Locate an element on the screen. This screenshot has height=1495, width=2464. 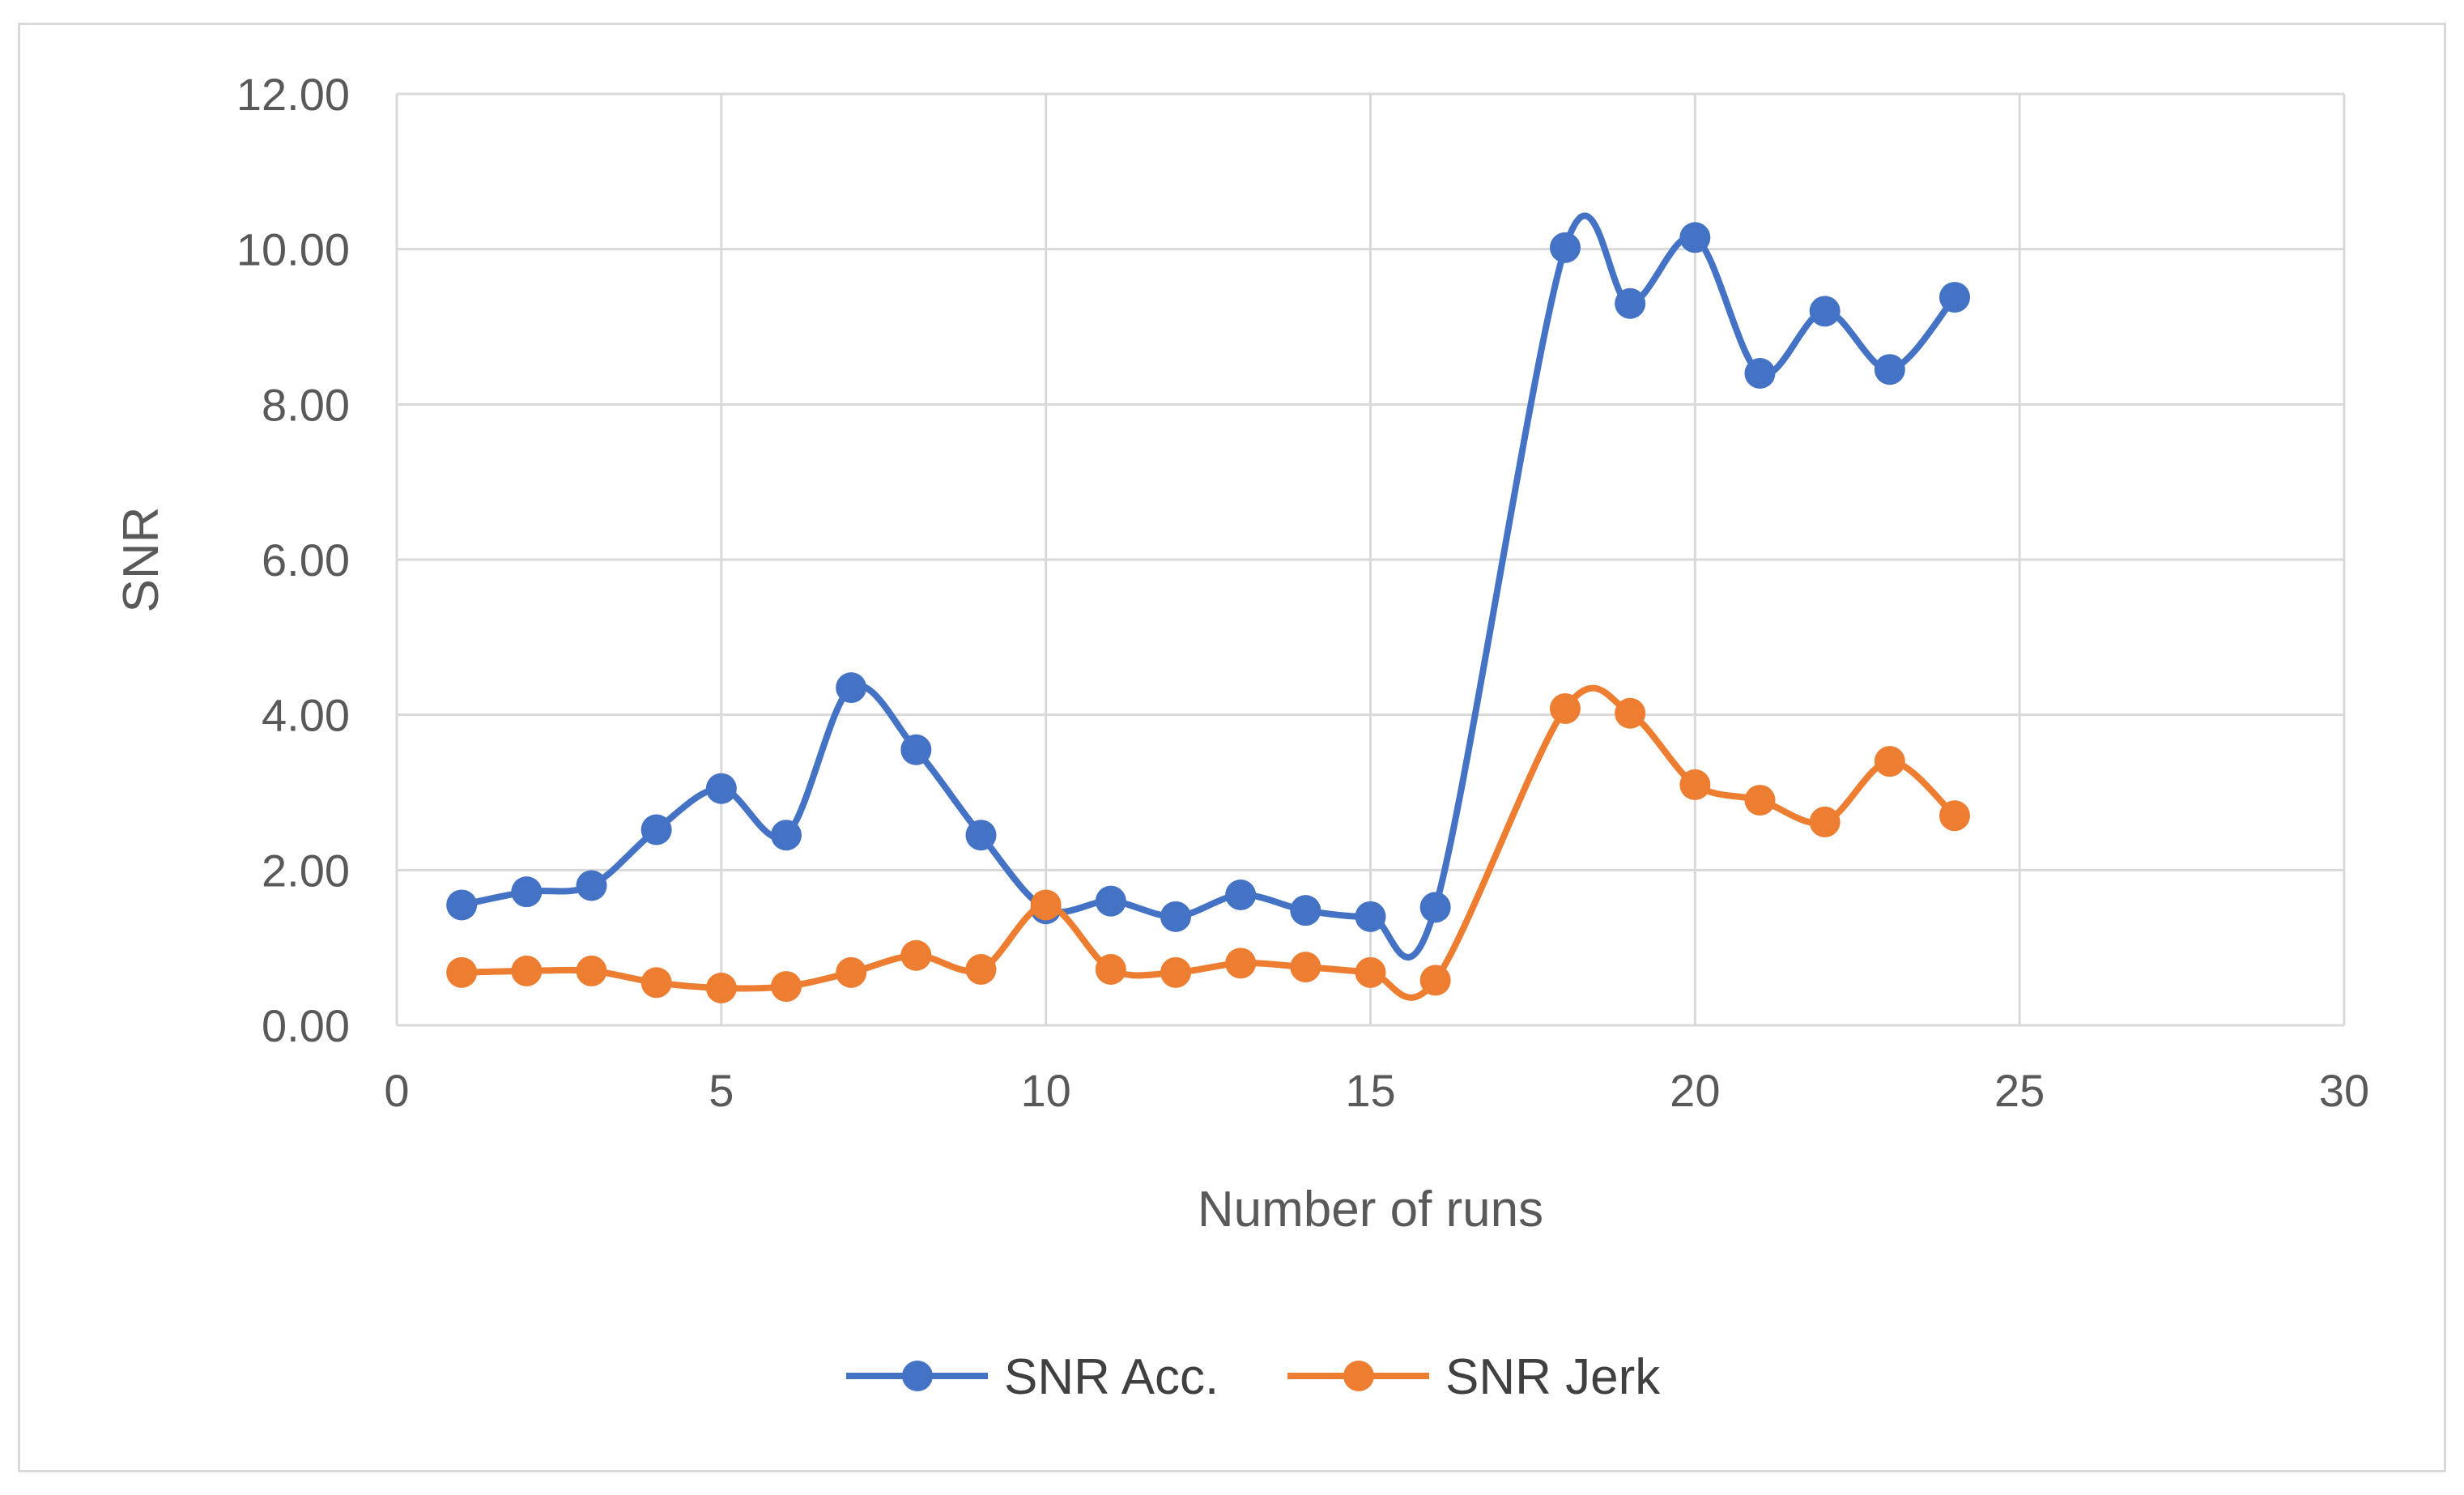
x-tick-label: 30 is located at coordinates (2344, 1090).